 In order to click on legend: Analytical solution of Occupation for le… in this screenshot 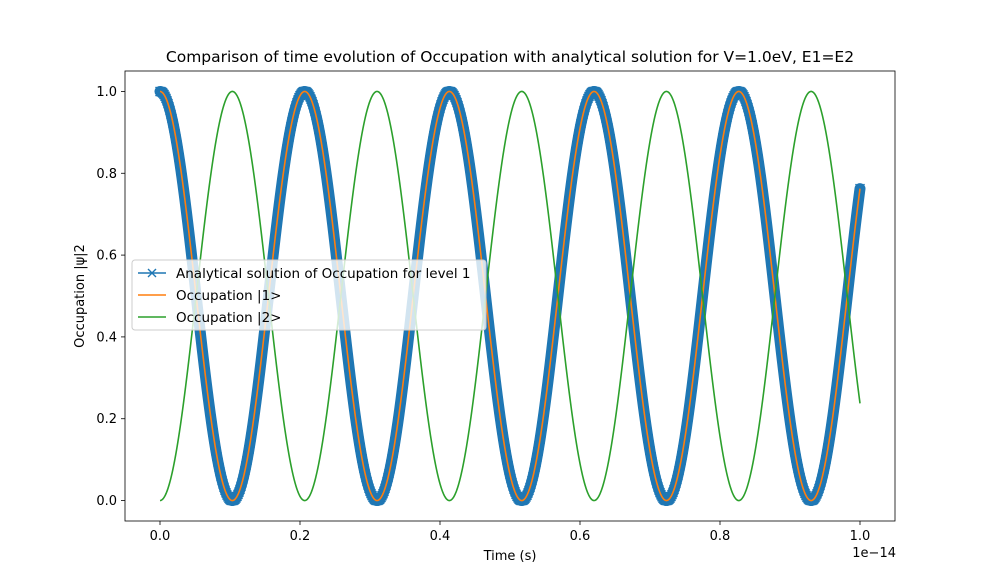, I will do `click(309, 295)`.